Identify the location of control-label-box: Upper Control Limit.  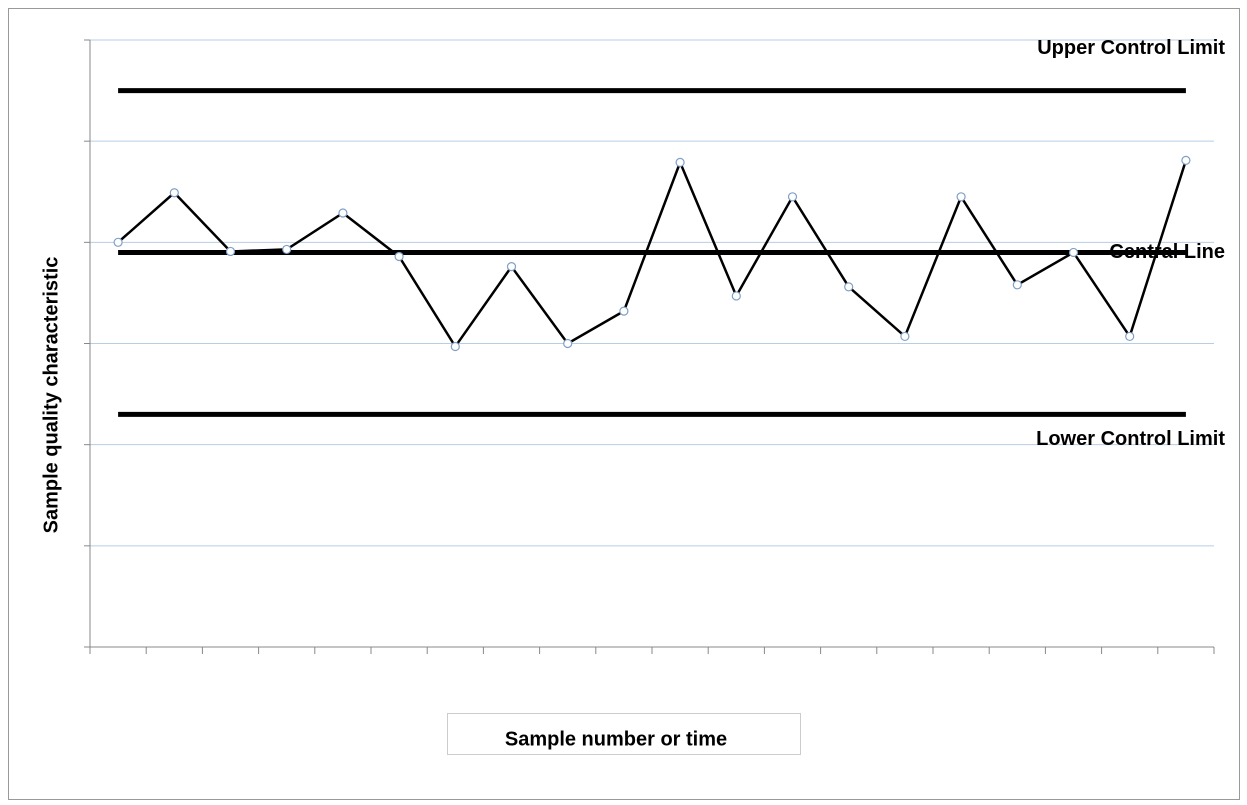
(1131, 47).